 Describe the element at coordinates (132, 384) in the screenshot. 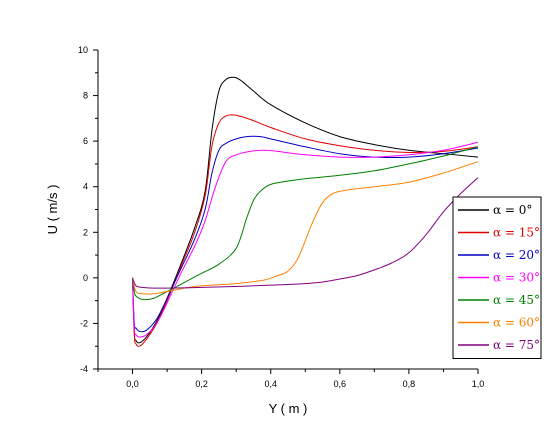

I see `x-tick-label: 0,0` at that location.